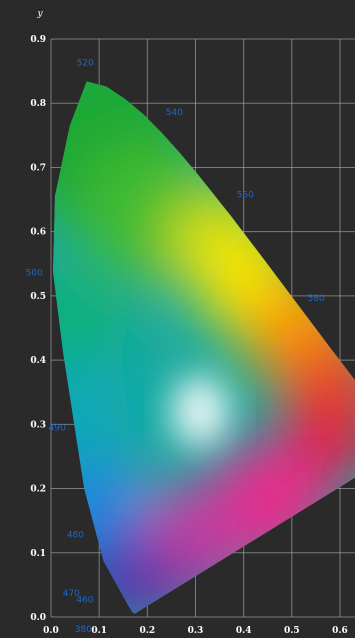  What do you see at coordinates (38, 361) in the screenshot?
I see `y-tick-label: 0.4` at bounding box center [38, 361].